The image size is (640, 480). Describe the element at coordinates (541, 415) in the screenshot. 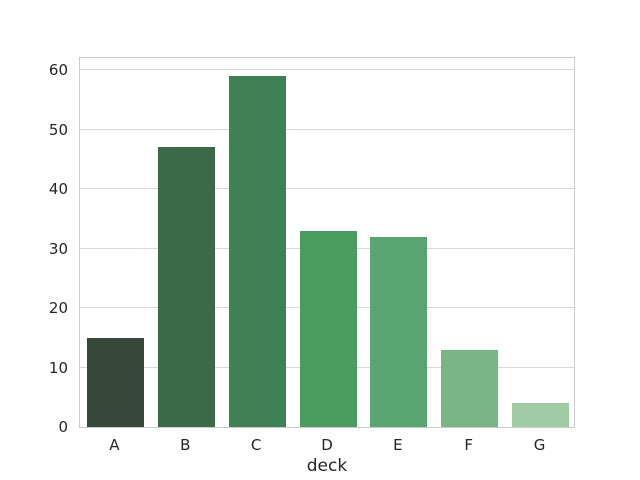

I see `bar-G` at that location.